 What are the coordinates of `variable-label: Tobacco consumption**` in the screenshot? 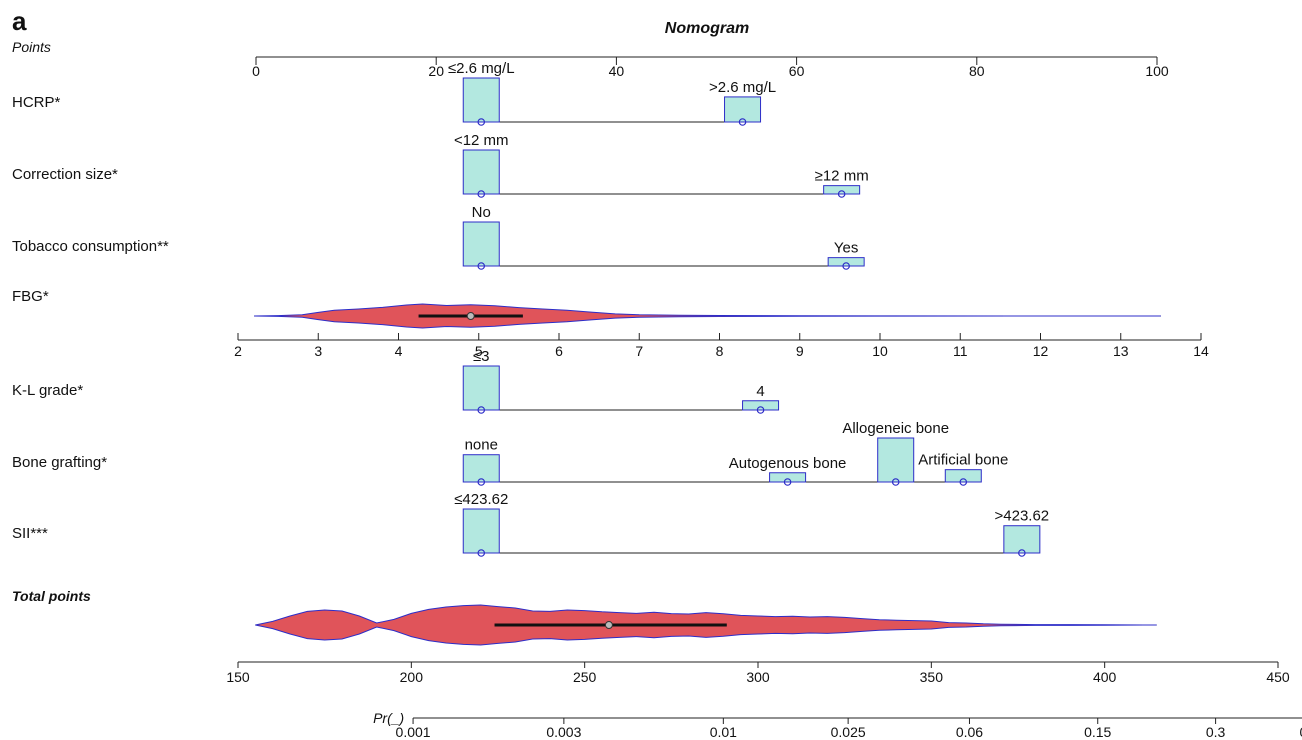 It's located at (90, 246).